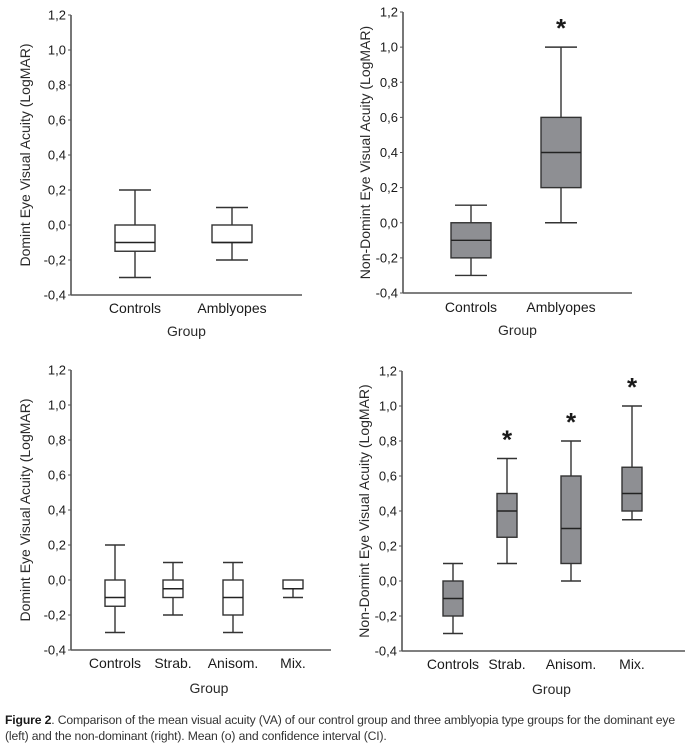 The width and height of the screenshot is (691, 749). Describe the element at coordinates (28, 720) in the screenshot. I see `caption-label: Figure 2` at that location.